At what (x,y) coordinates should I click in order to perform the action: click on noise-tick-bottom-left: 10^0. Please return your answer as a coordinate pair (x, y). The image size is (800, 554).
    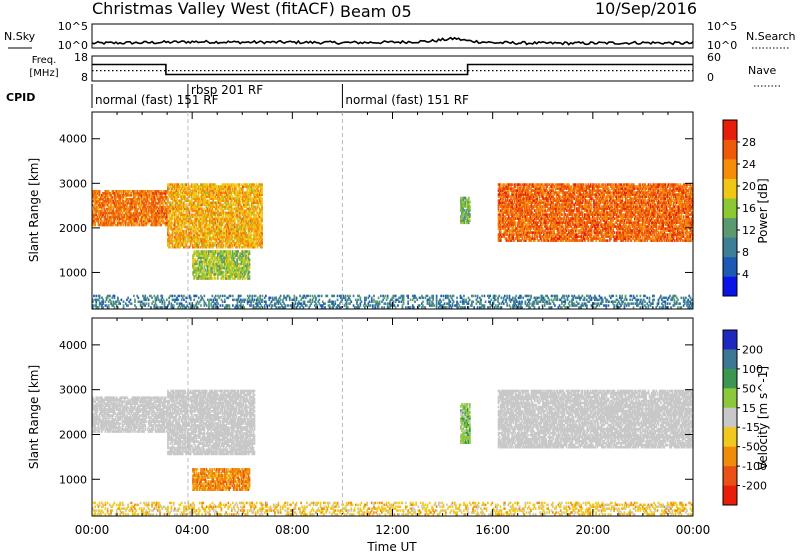
    Looking at the image, I should click on (73, 45).